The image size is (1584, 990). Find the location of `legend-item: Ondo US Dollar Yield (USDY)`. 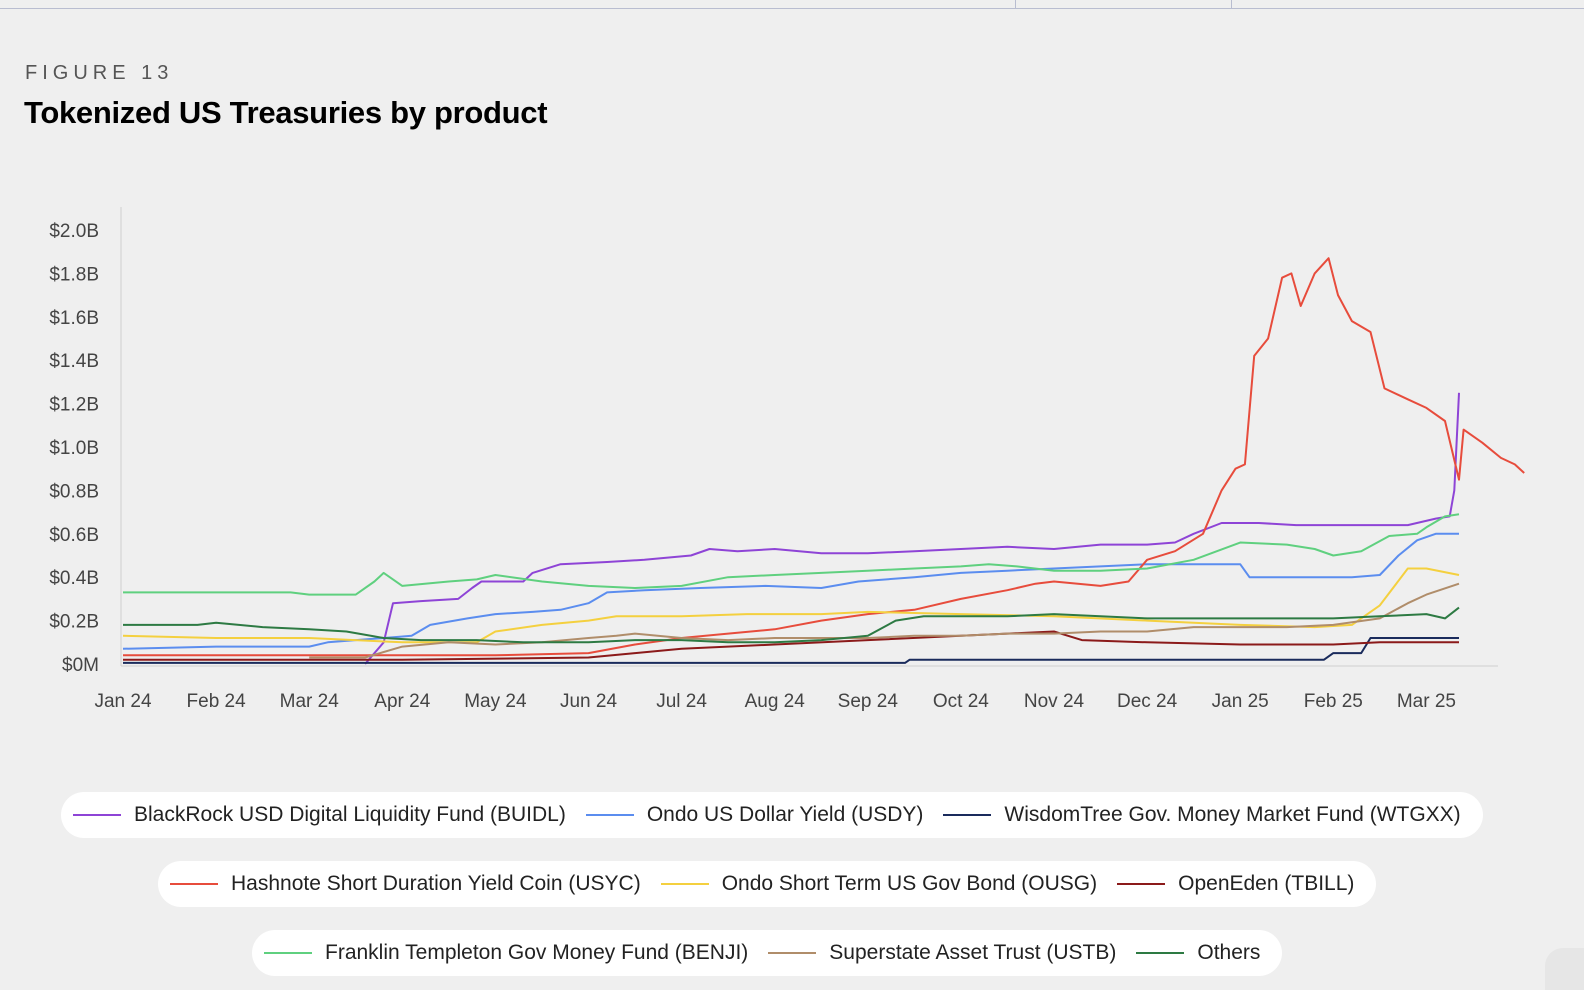

legend-item: Ondo US Dollar Yield (USDY) is located at coordinates (754, 815).